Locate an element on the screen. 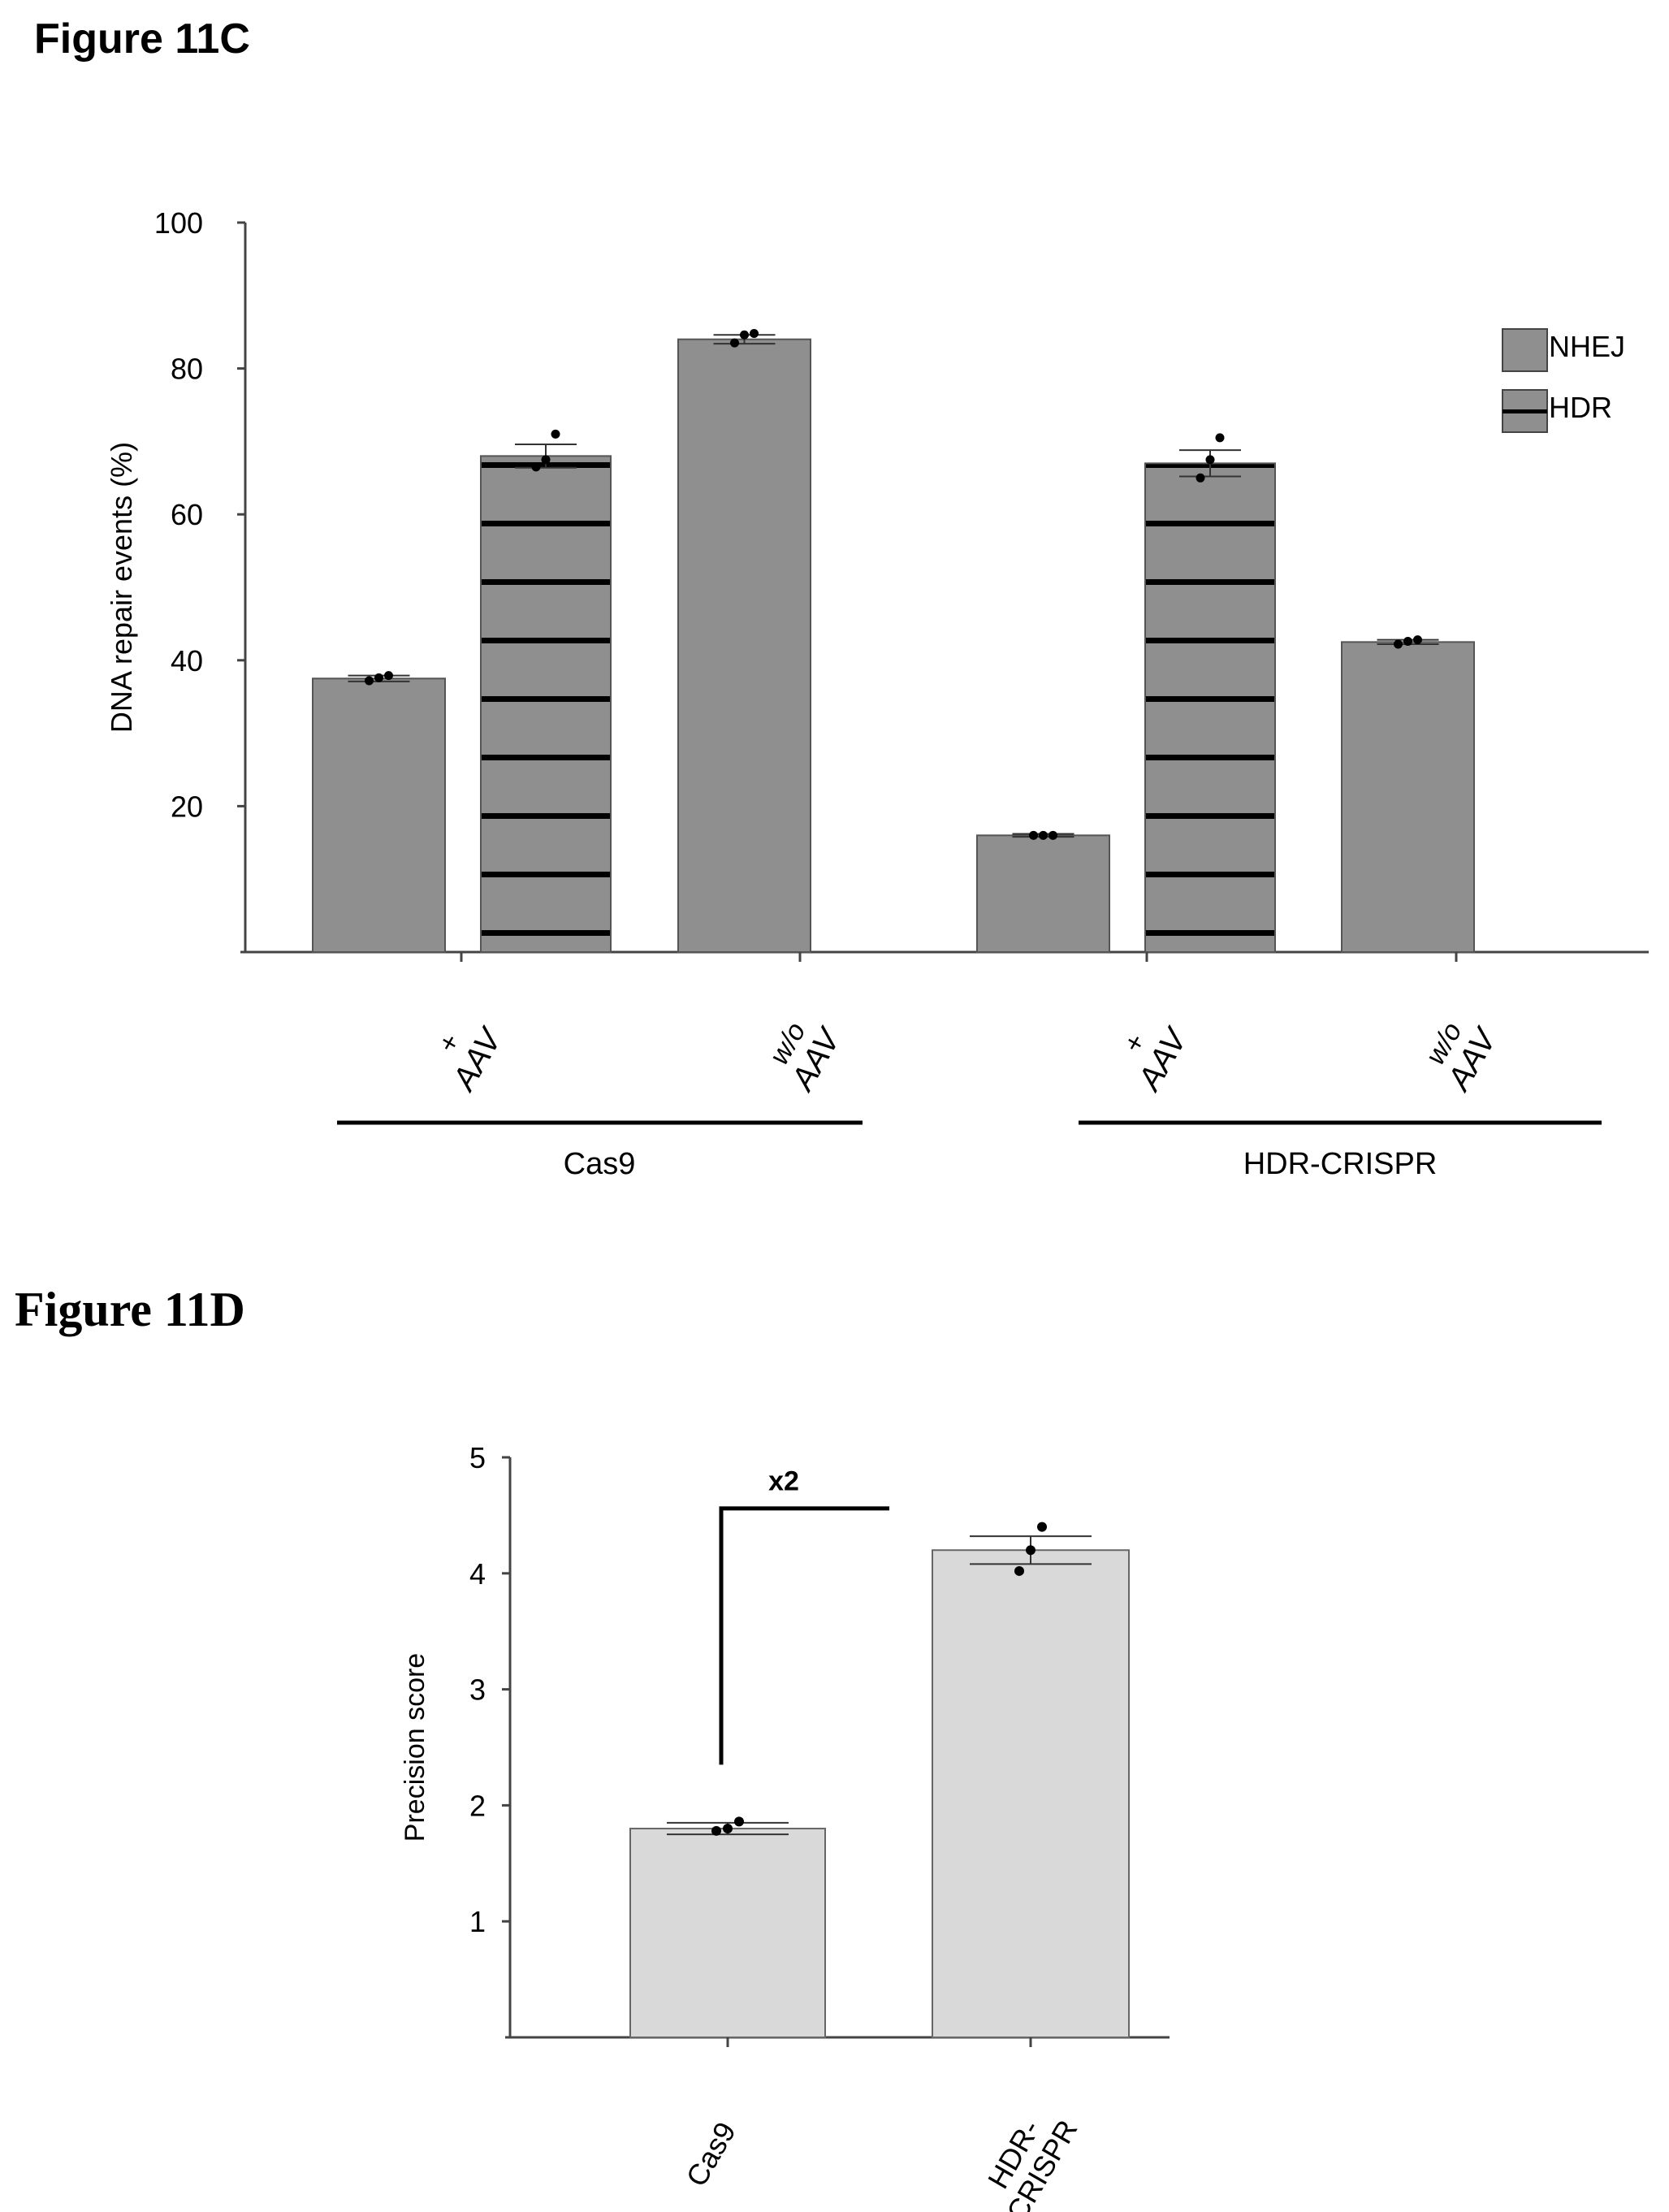  y-tick-label: 2 is located at coordinates (478, 1805).